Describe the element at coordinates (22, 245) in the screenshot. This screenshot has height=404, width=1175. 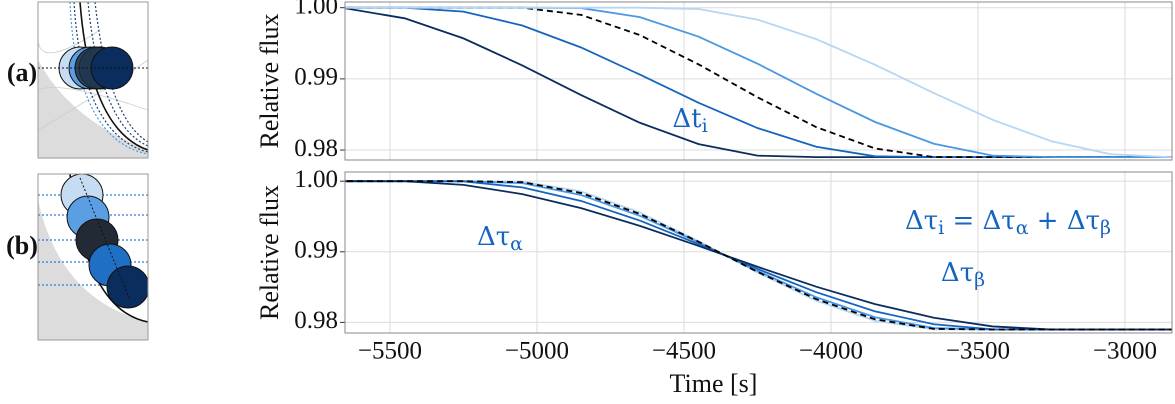
I see `panel-label: (b)` at that location.